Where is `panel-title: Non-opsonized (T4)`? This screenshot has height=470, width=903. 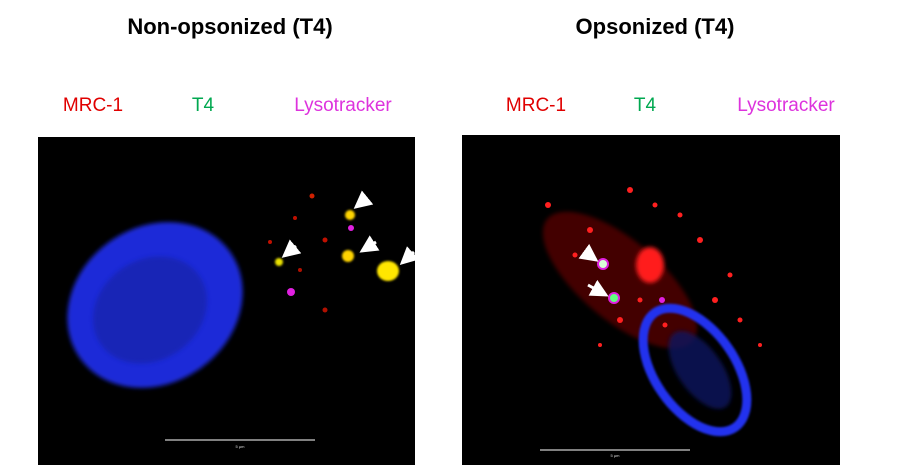 panel-title: Non-opsonized (T4) is located at coordinates (229, 26).